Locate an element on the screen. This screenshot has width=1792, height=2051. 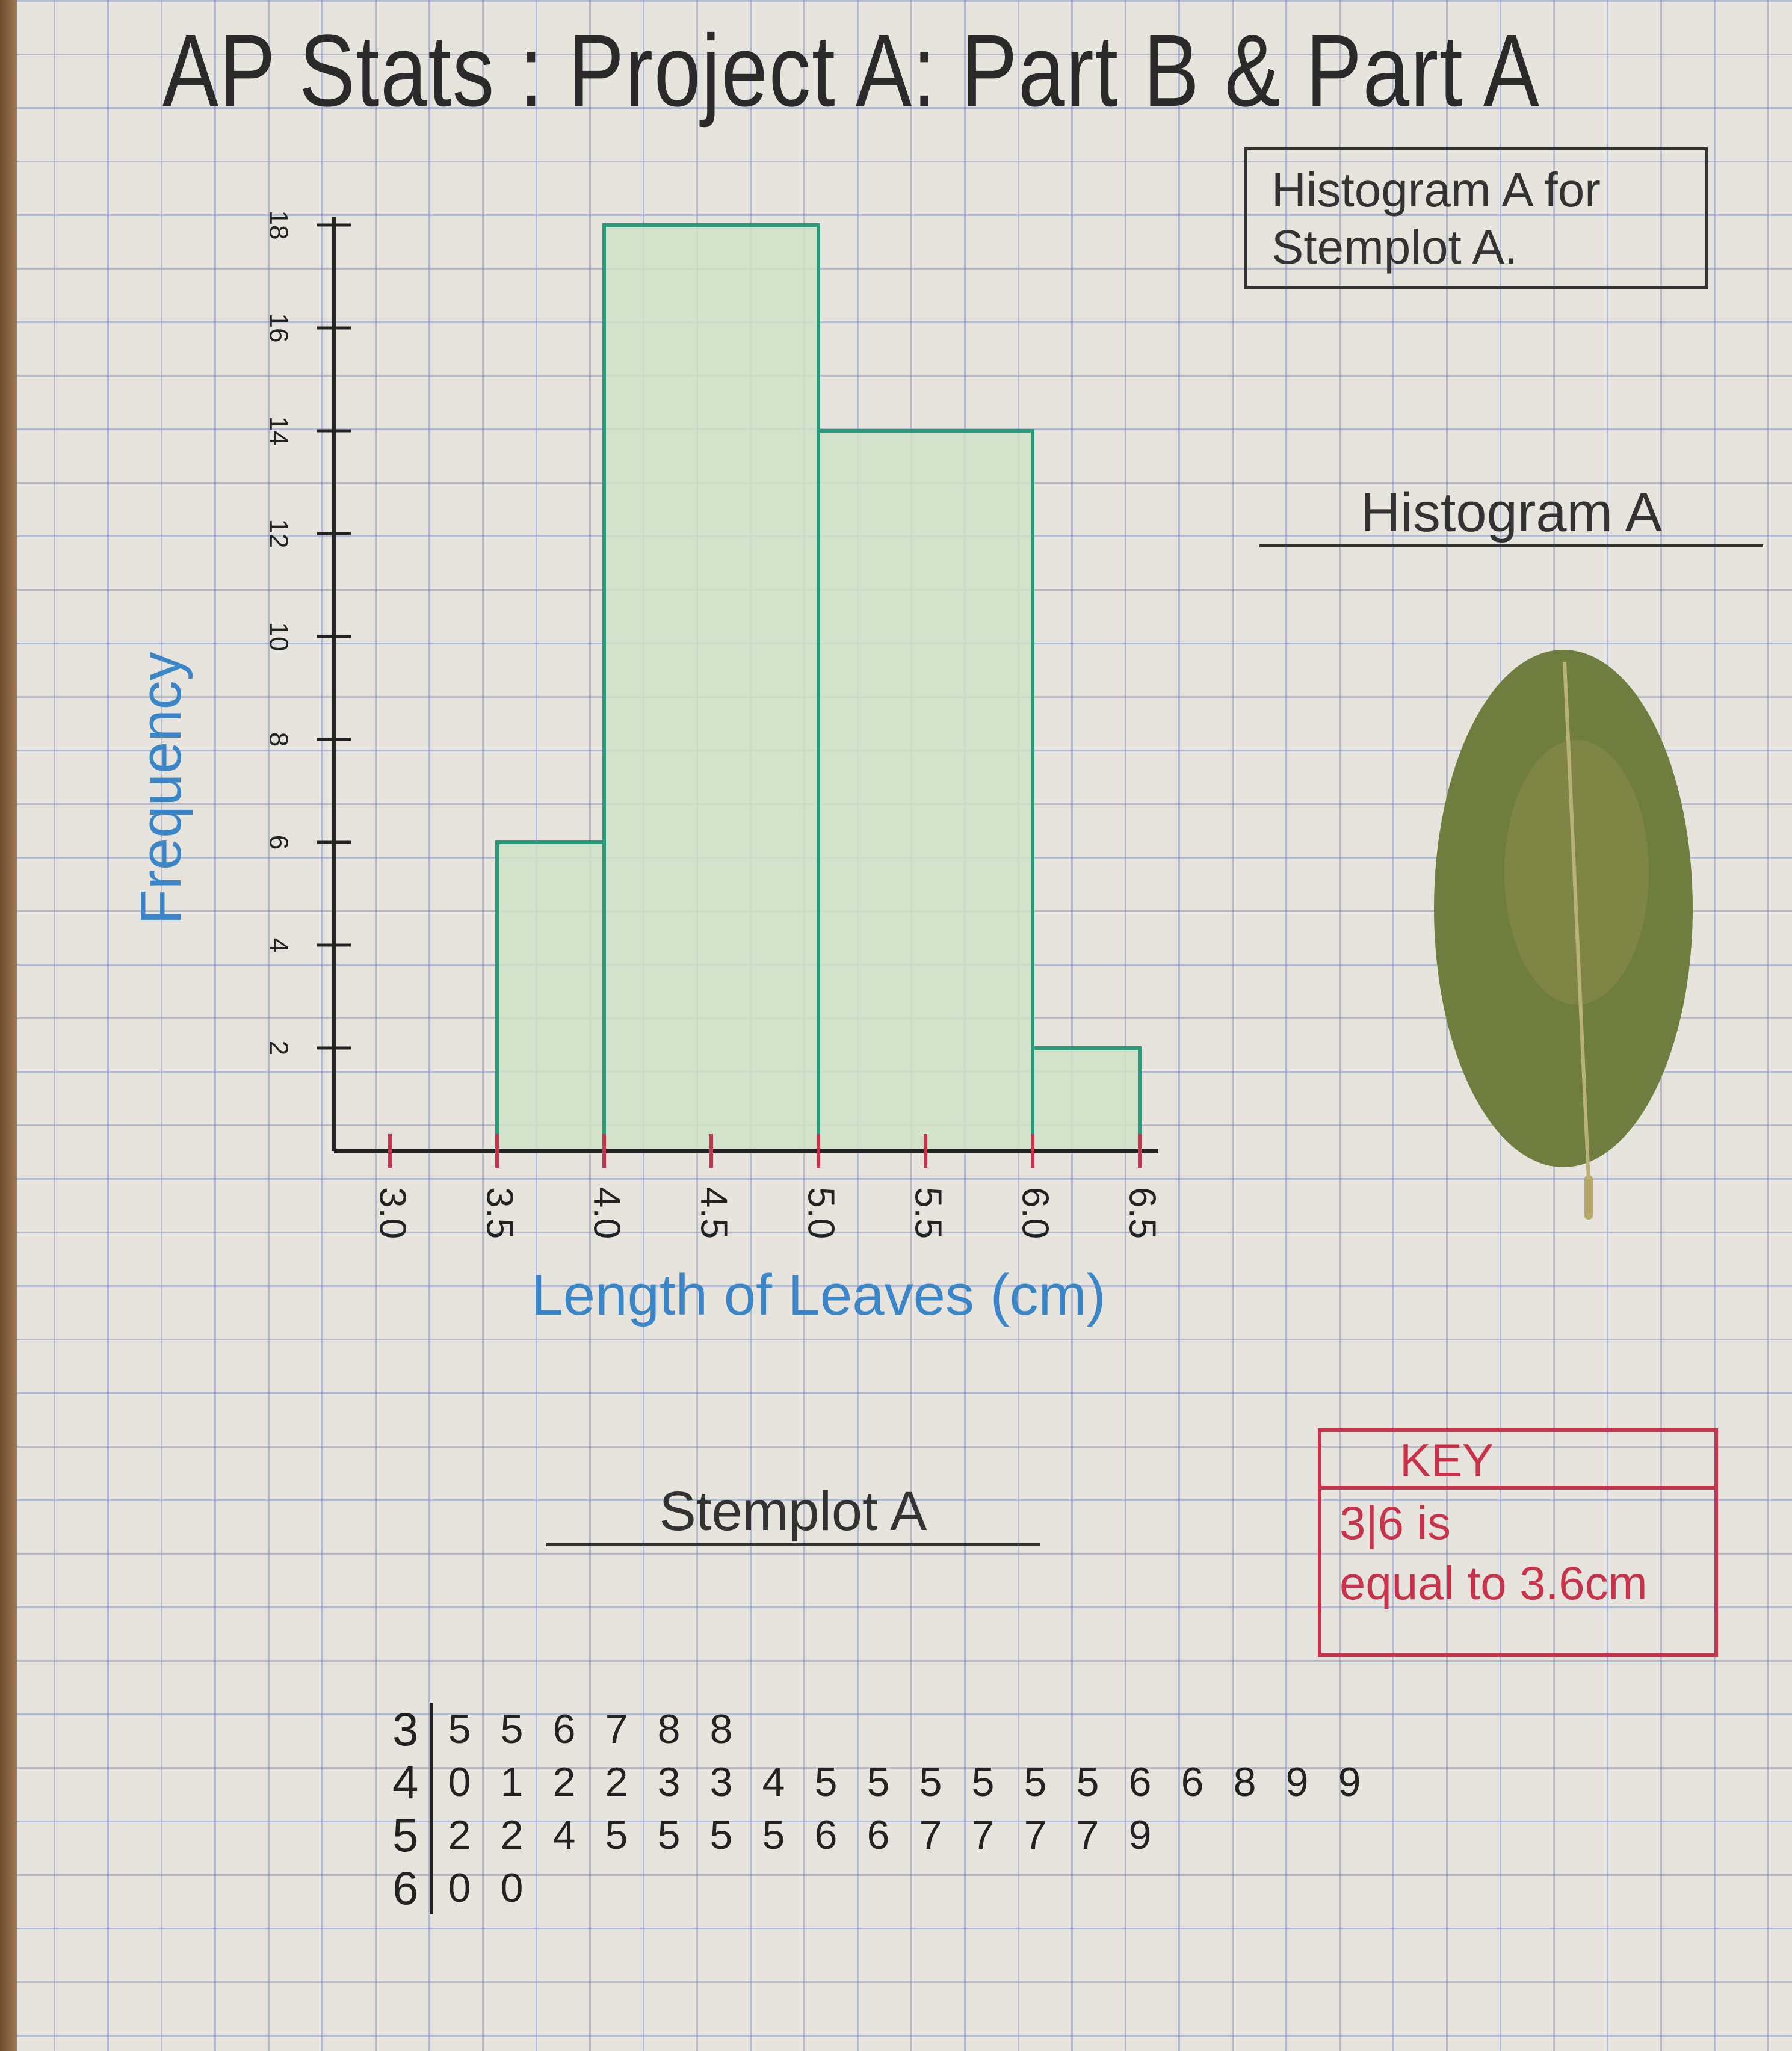
leaf: 1 is located at coordinates (512, 1782).